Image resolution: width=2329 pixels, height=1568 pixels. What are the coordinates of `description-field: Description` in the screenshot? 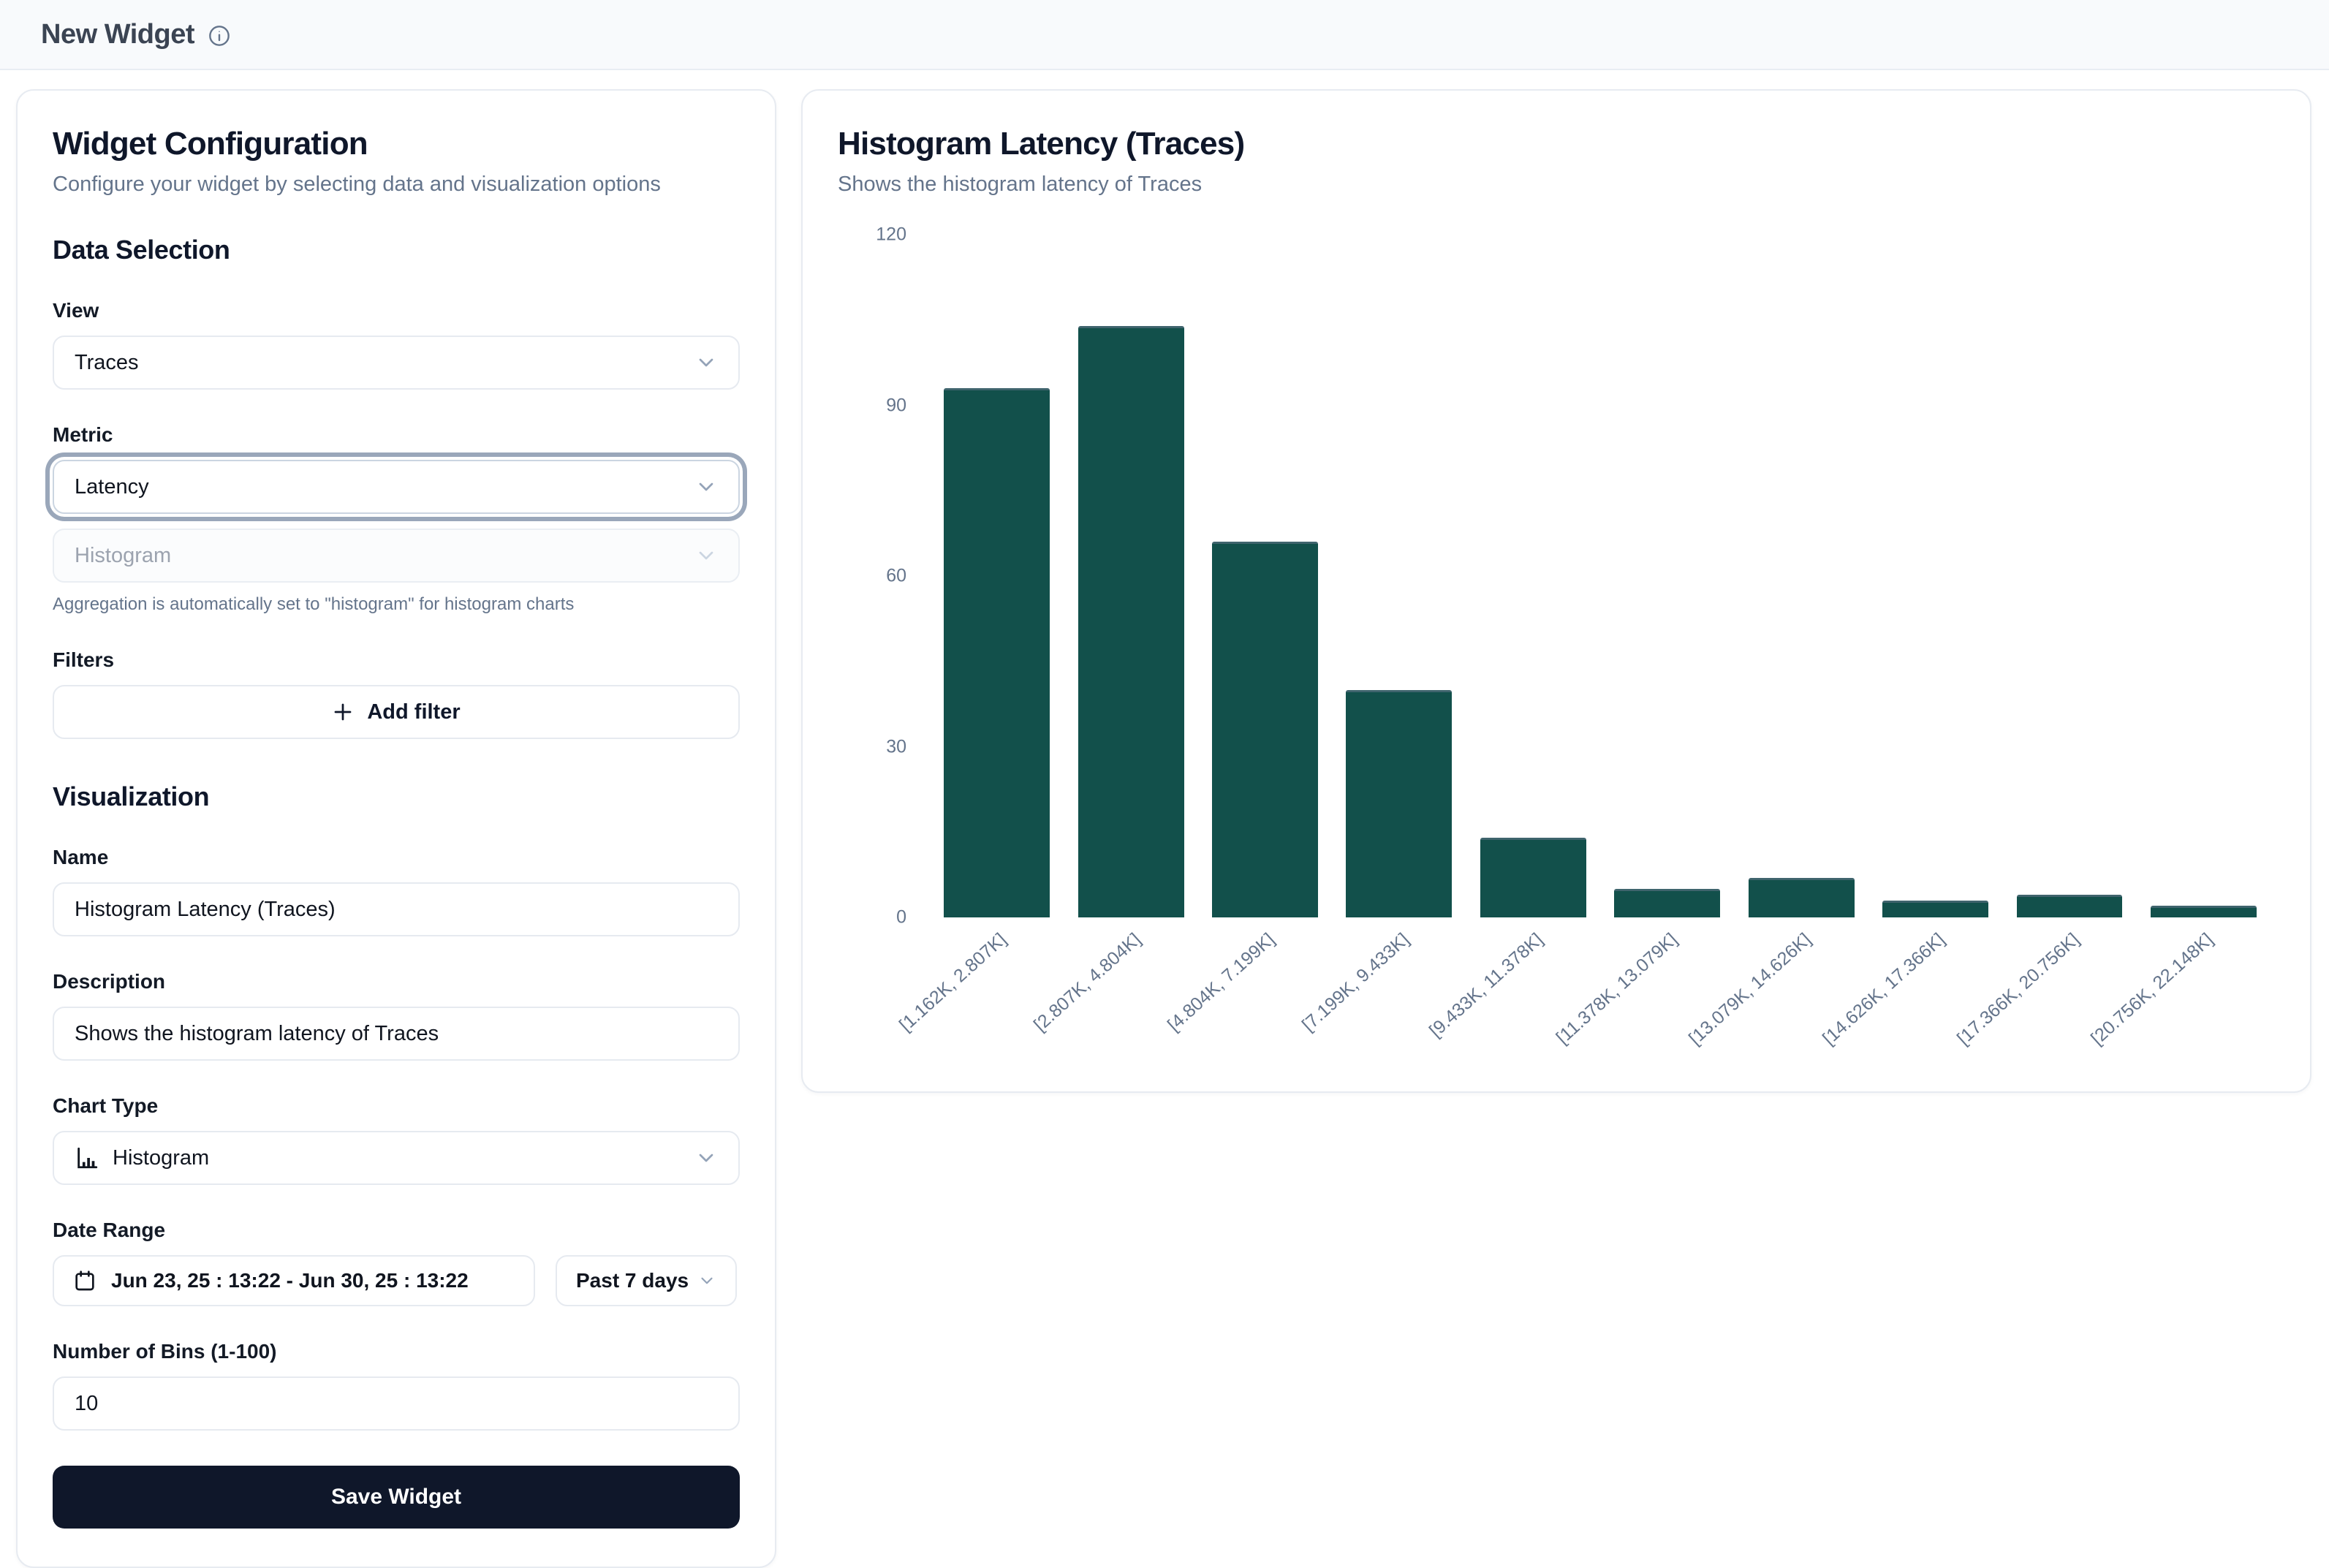 It's located at (396, 1015).